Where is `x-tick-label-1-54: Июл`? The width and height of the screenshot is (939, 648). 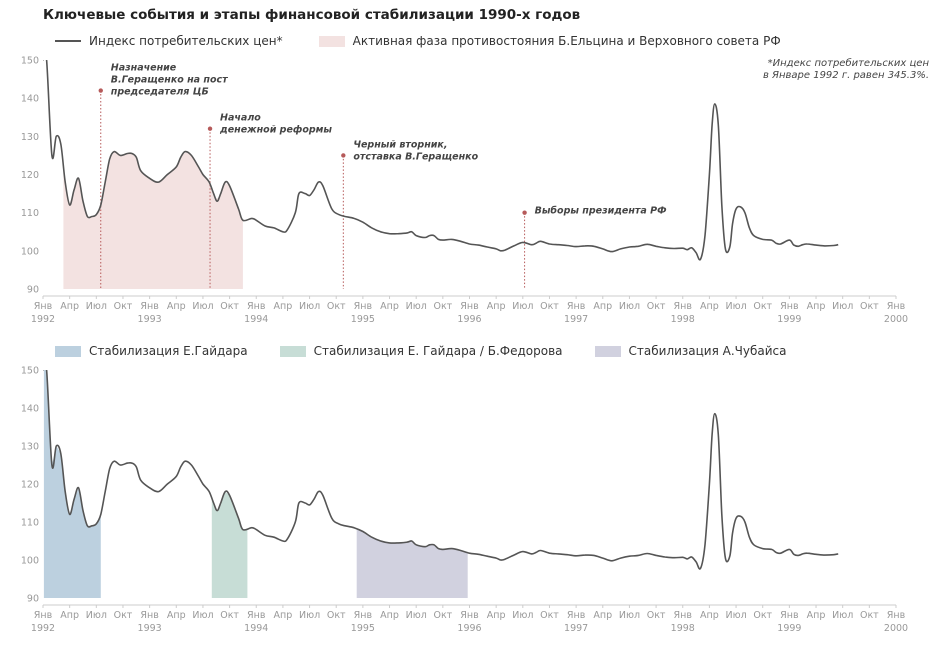 x-tick-label-1-54: Июл is located at coordinates (522, 615).